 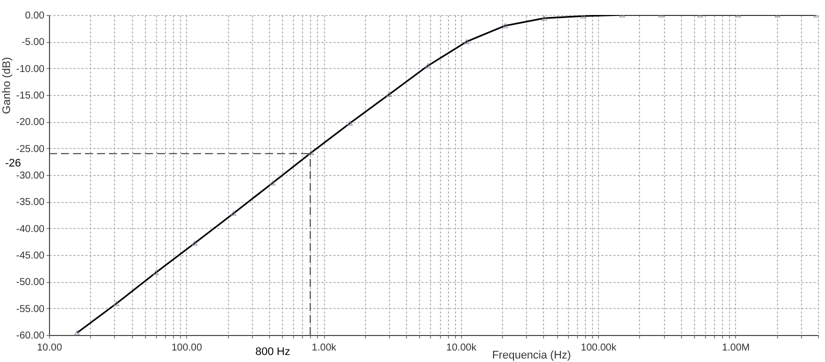 What do you see at coordinates (736, 348) in the screenshot?
I see `x-tick-label: 1.00M` at bounding box center [736, 348].